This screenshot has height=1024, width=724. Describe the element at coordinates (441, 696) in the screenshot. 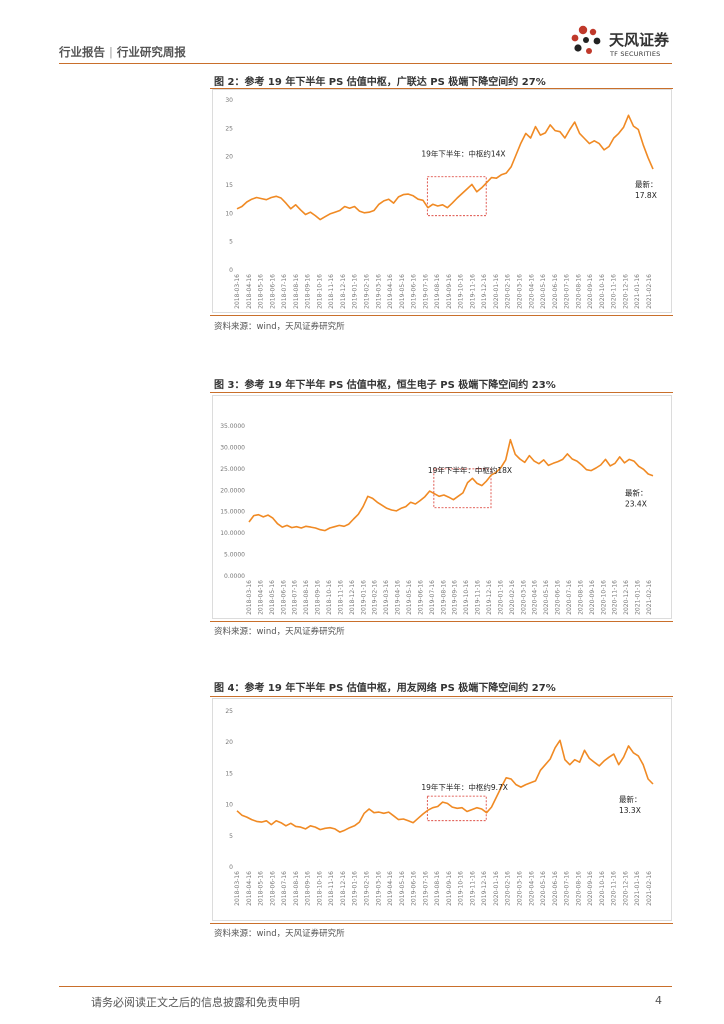

I see `figure-4-top-rule` at that location.